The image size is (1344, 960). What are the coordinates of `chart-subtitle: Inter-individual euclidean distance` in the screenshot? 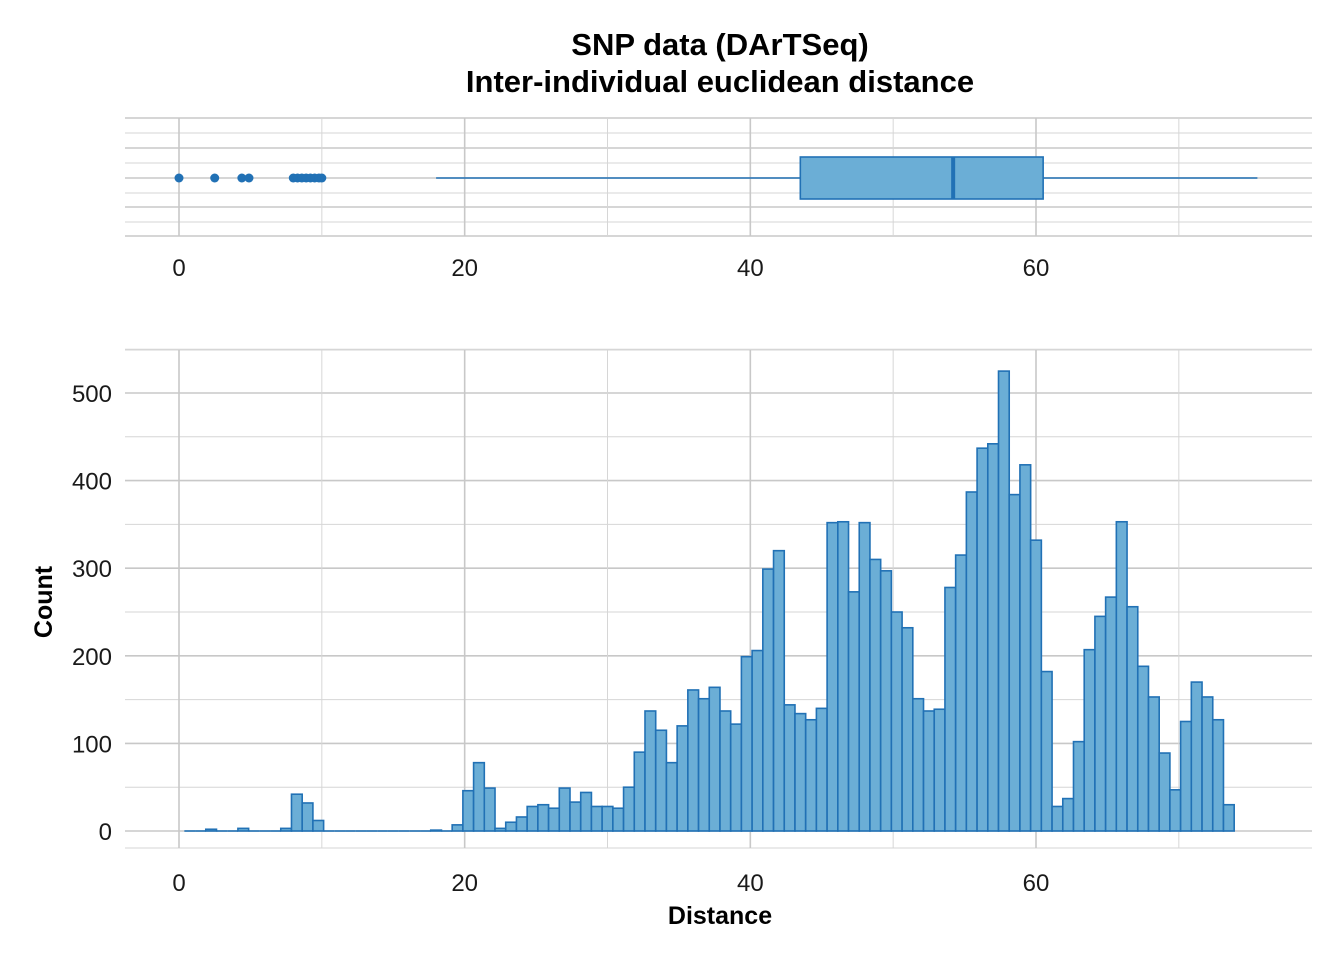 It's located at (720, 81).